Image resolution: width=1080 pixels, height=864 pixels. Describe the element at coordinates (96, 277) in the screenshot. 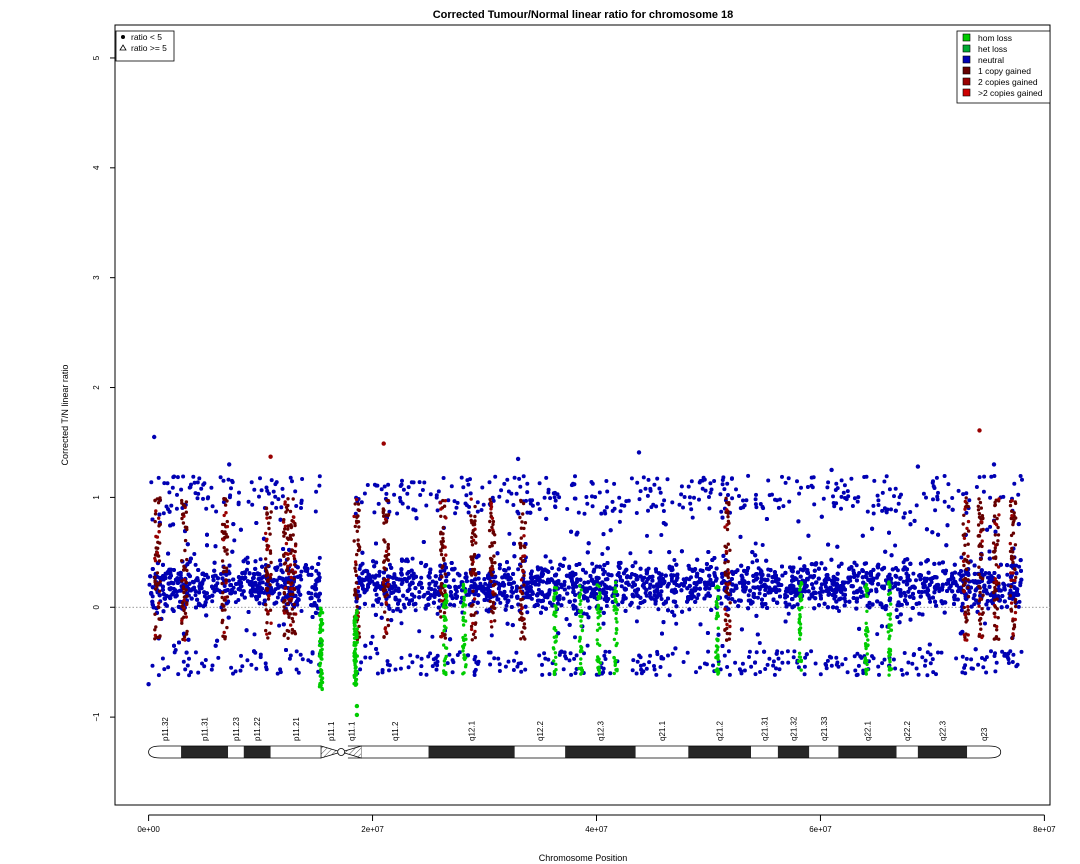

I see `y-tick-label: 3` at that location.